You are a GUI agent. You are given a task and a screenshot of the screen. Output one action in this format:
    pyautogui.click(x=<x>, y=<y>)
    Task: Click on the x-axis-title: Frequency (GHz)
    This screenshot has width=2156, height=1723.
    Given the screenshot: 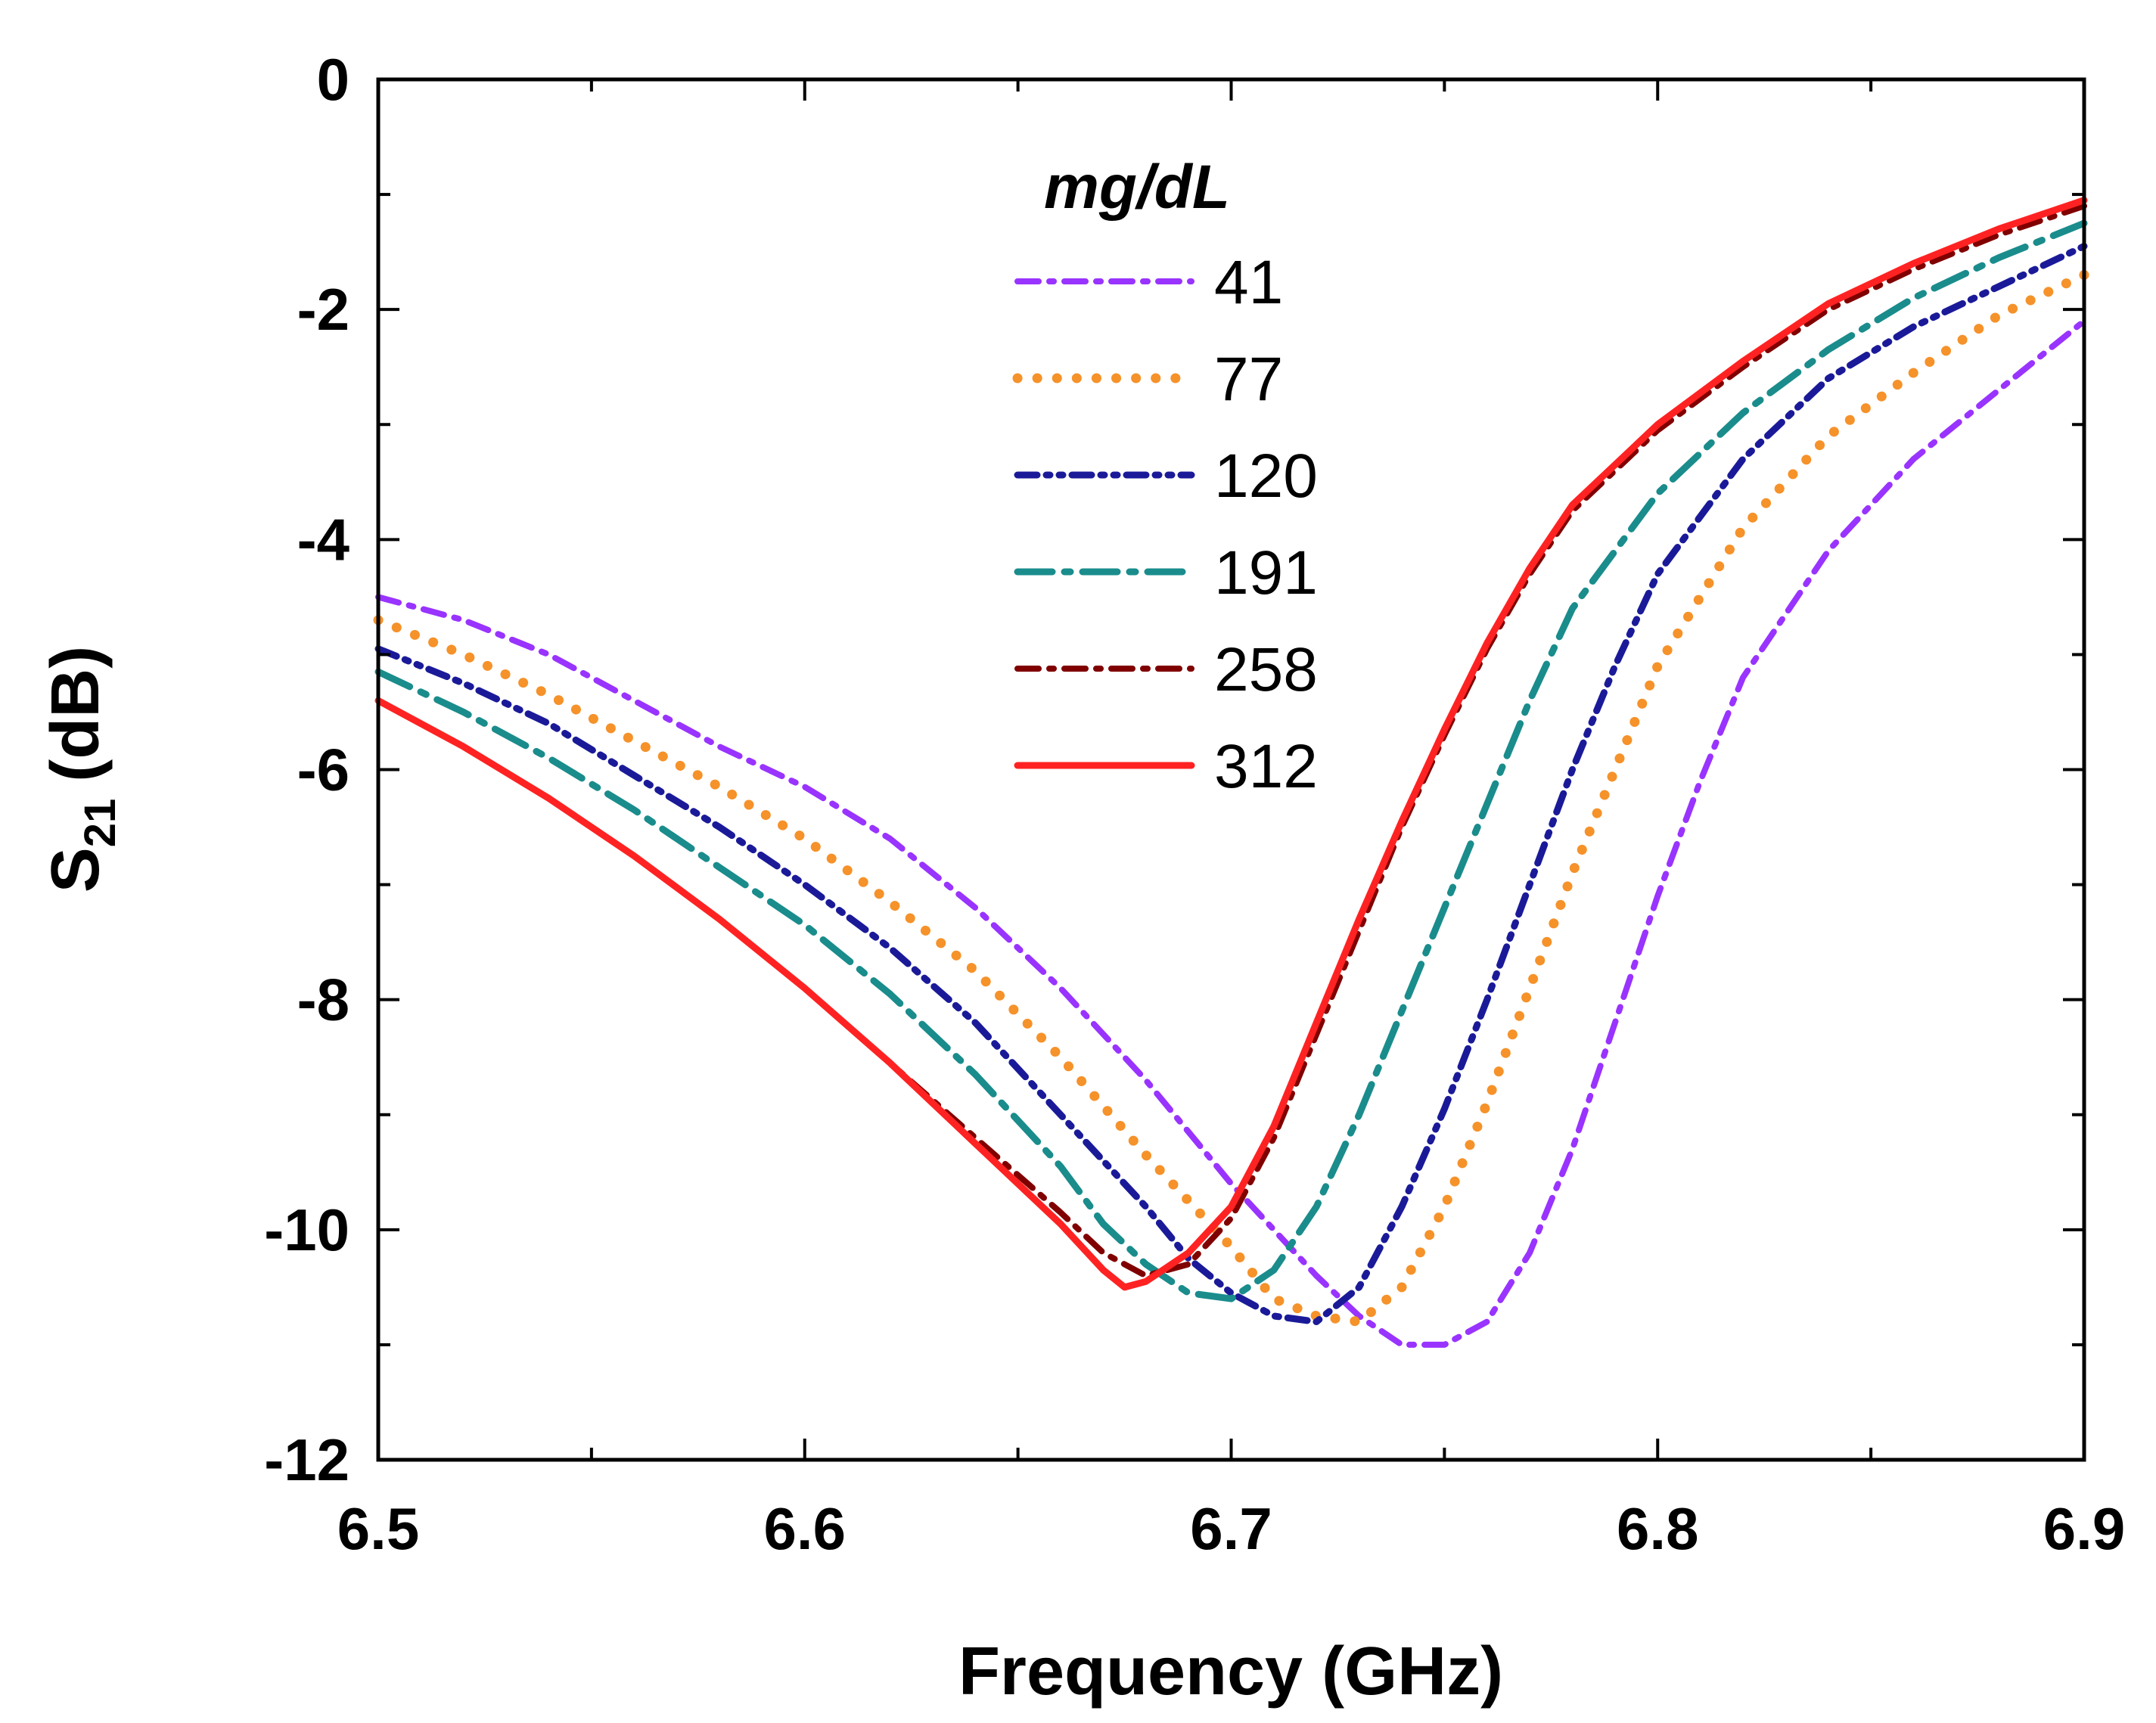 What is the action you would take?
    pyautogui.click(x=1230, y=1671)
    